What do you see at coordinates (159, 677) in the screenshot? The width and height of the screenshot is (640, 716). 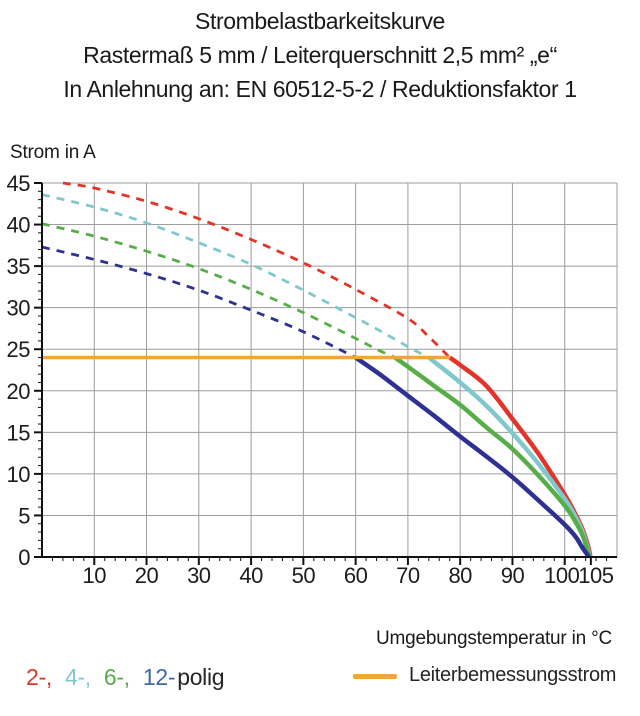 I see `legend-pole-item: 12-` at bounding box center [159, 677].